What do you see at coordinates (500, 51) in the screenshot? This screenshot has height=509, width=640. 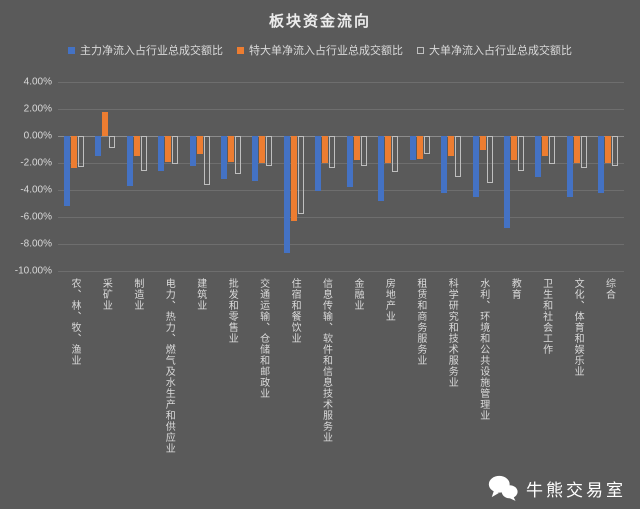 I see `legend-label: 大单净流入占行业总成交额比` at bounding box center [500, 51].